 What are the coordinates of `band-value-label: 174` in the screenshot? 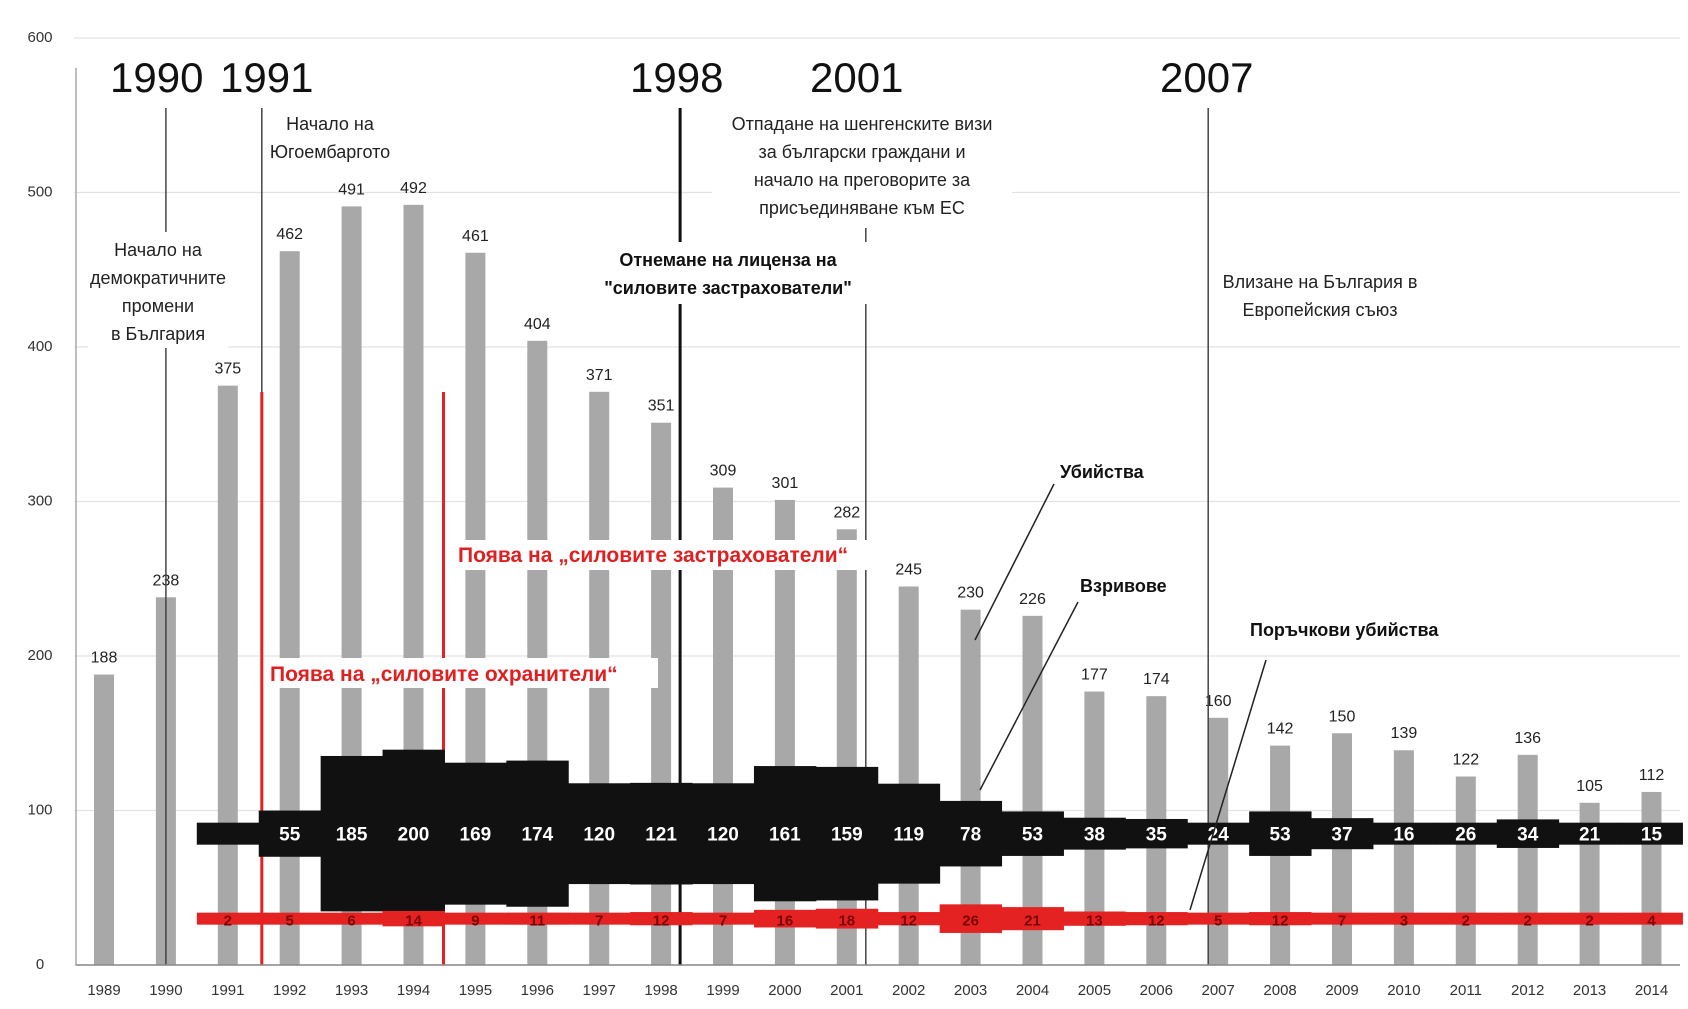 It's located at (537, 835).